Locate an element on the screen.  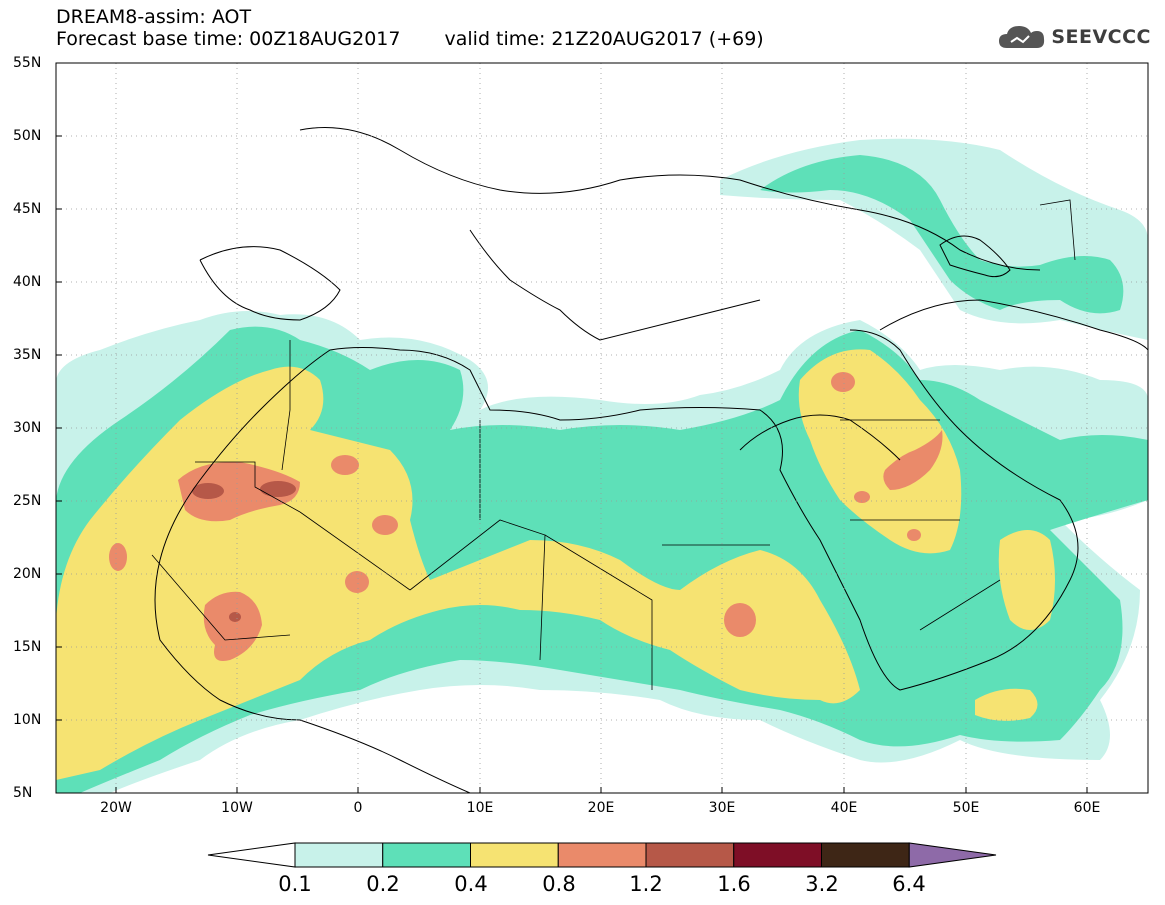
map-title: DREAM8-assim: AOT is located at coordinates (154, 17).